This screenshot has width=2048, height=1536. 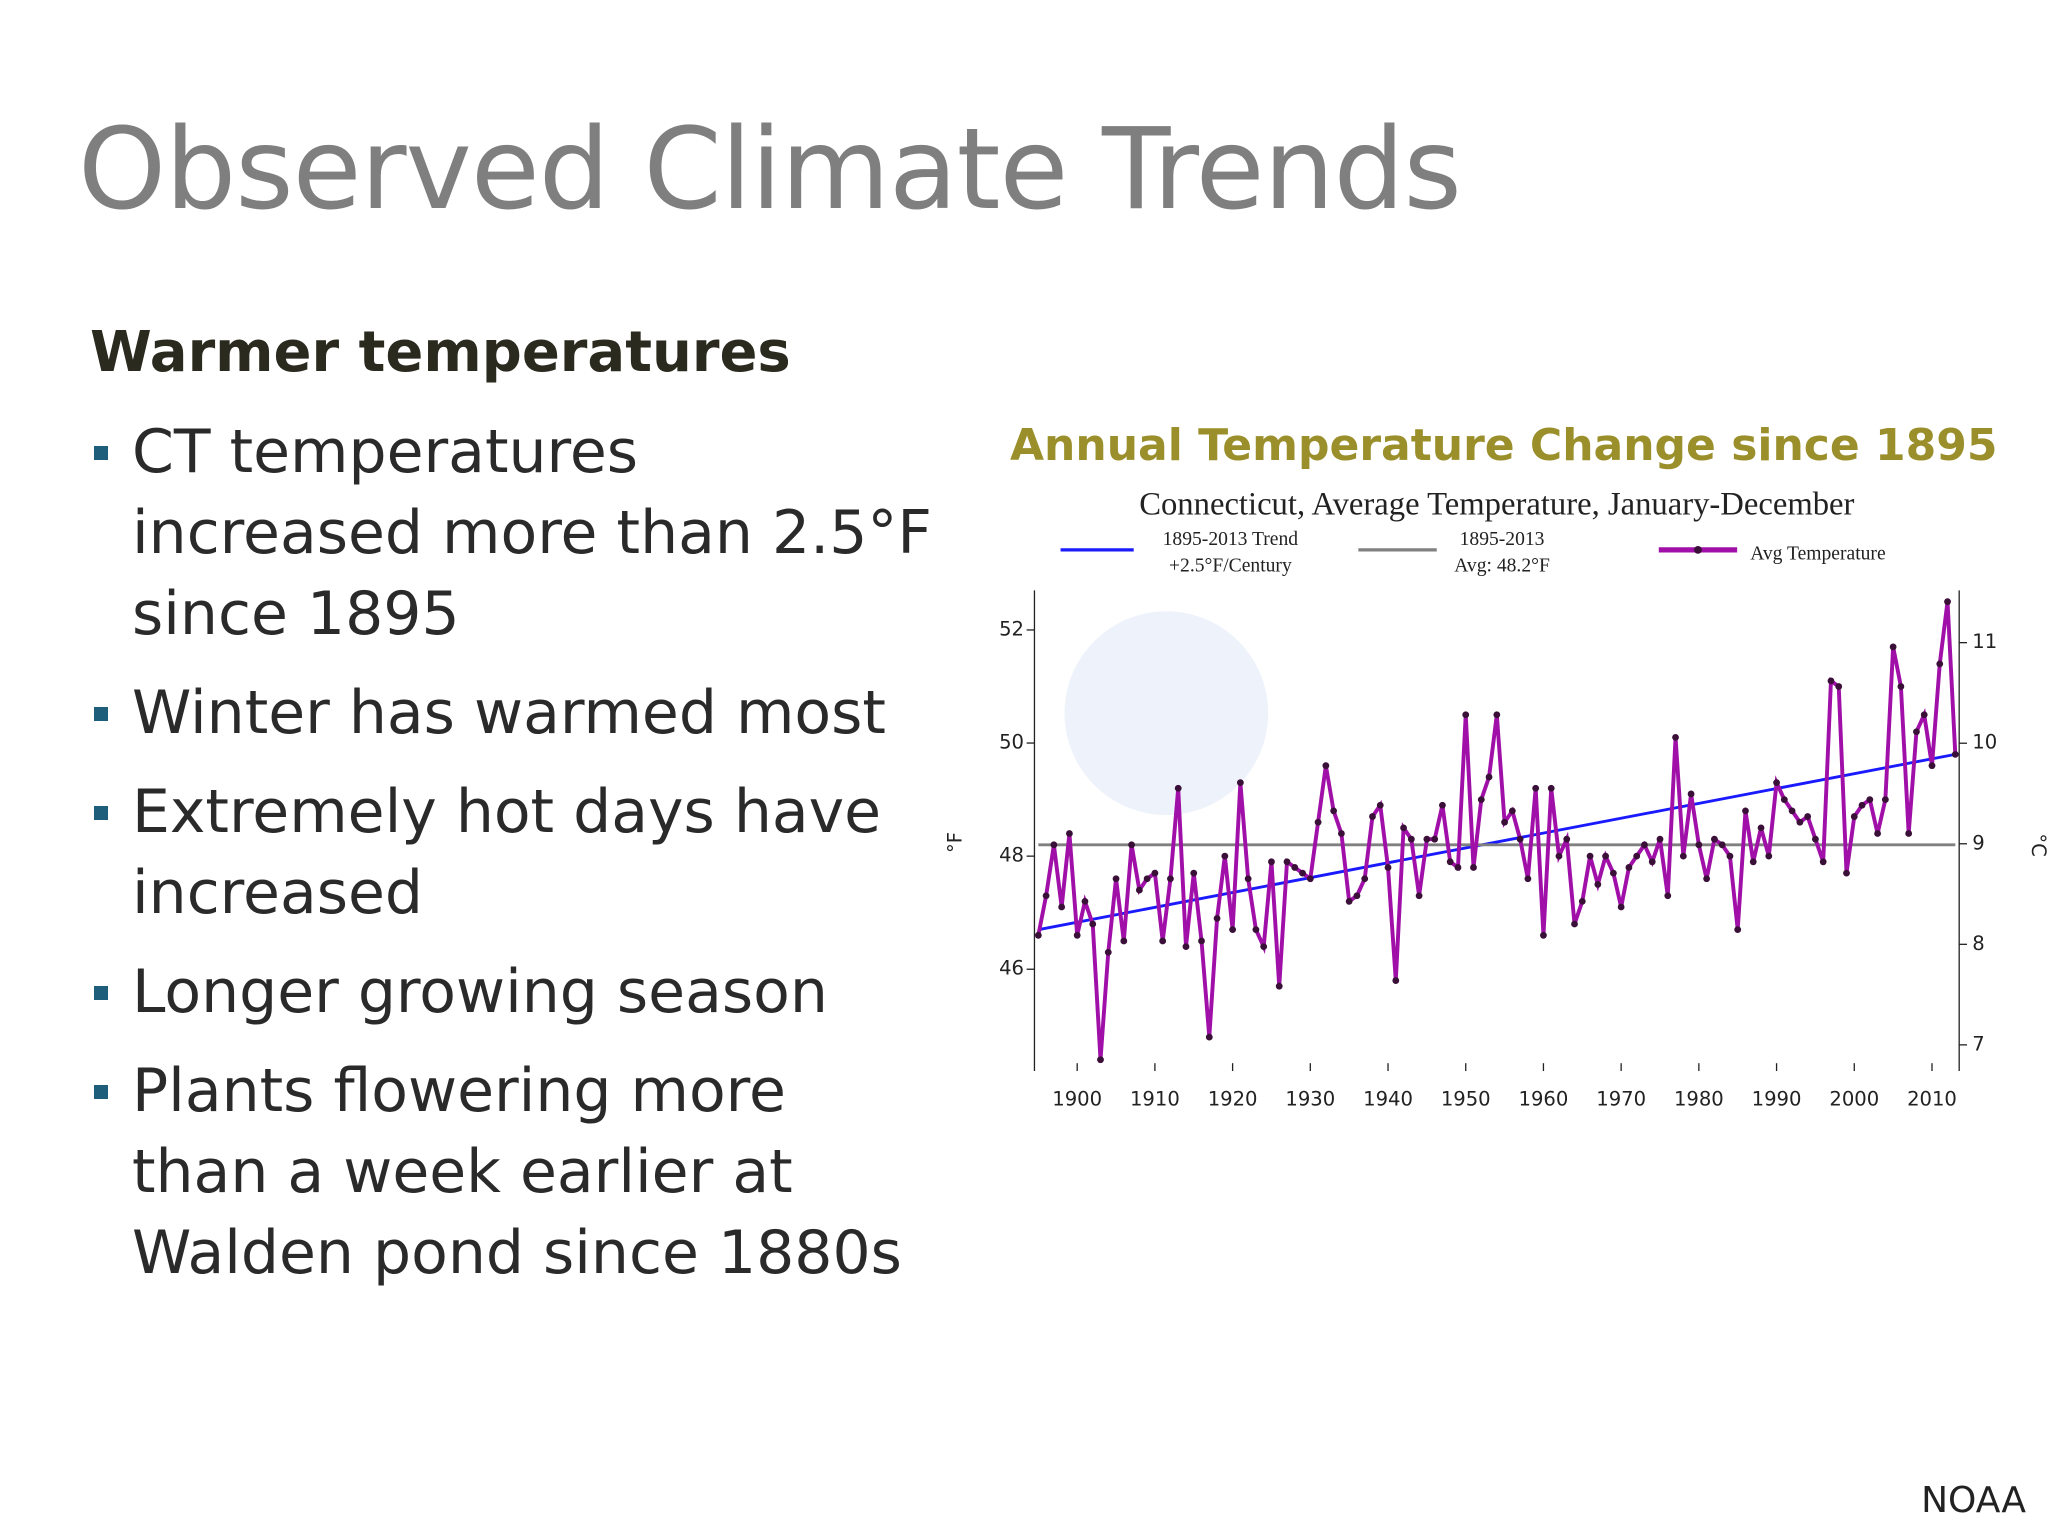 What do you see at coordinates (1932, 1098) in the screenshot?
I see `x-tick-label: 2010` at bounding box center [1932, 1098].